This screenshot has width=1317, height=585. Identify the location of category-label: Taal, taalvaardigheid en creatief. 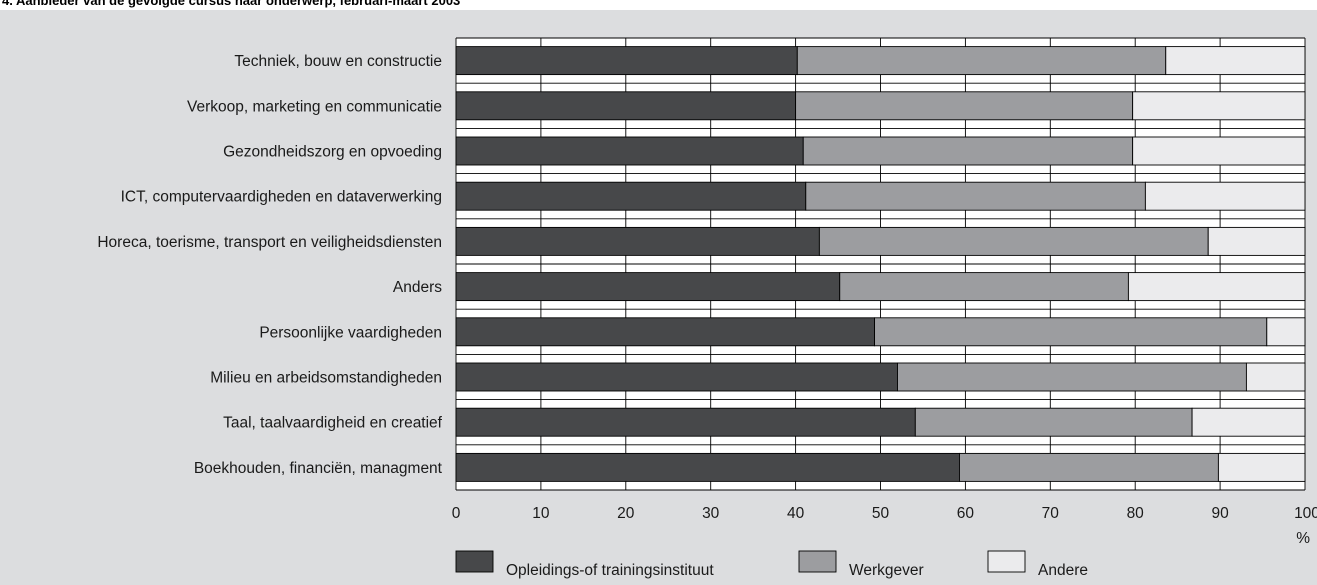
(333, 423).